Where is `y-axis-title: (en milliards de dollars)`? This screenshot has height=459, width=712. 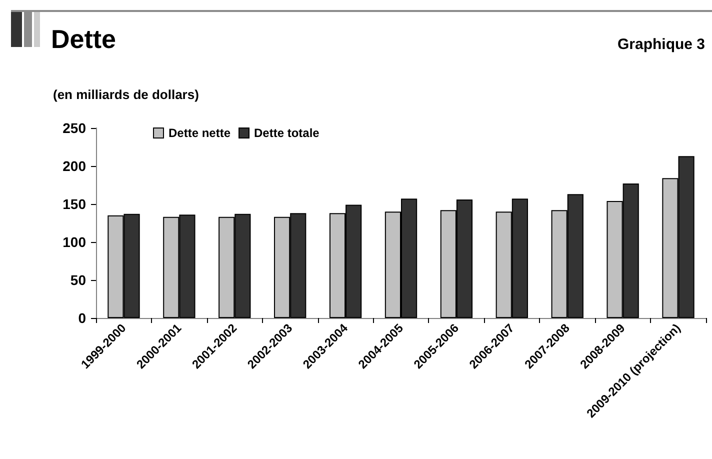 y-axis-title: (en milliards de dollars) is located at coordinates (126, 94).